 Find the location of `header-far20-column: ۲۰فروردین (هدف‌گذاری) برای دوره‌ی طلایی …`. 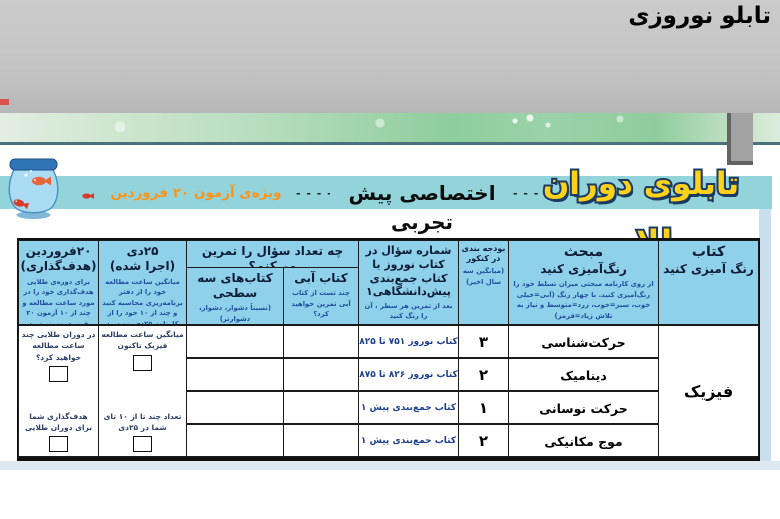

header-far20-column: ۲۰فروردین (هدف‌گذاری) برای دوره‌ی طلایی … is located at coordinates (58, 282).